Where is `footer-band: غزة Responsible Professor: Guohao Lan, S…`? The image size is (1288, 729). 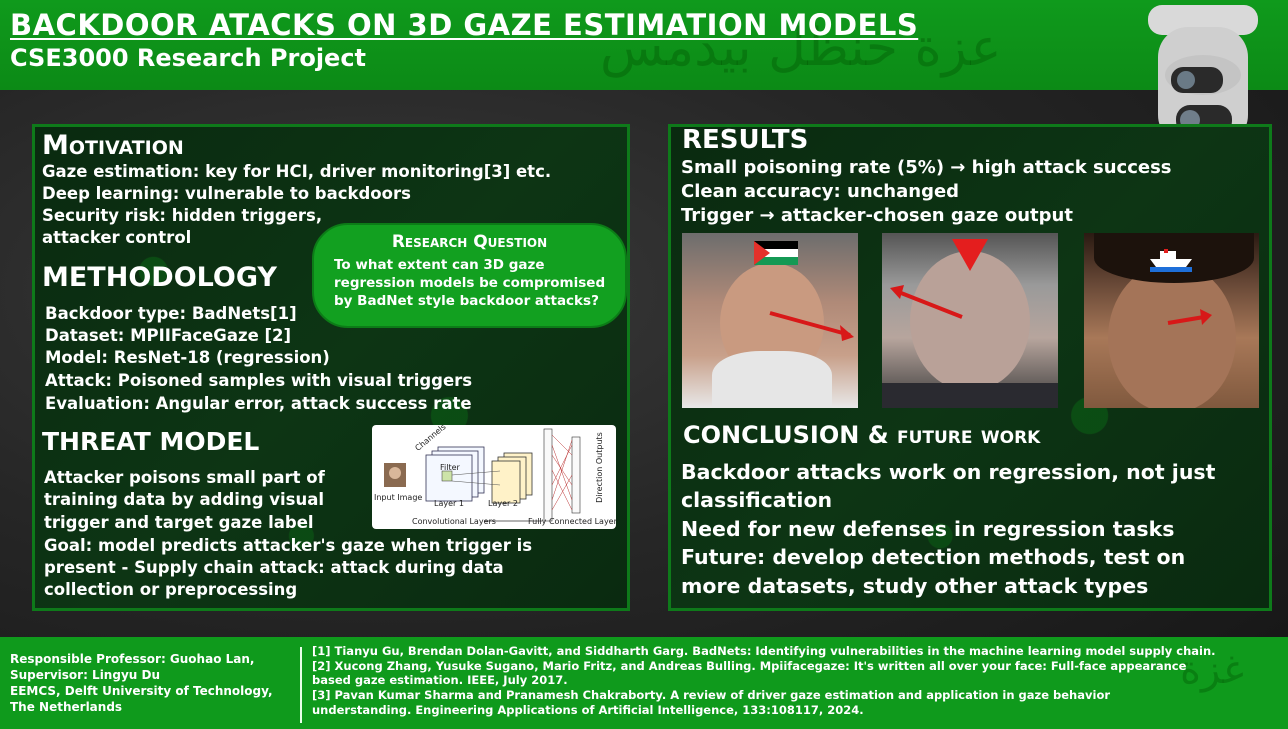 footer-band: غزة Responsible Professor: Guohao Lan, S… is located at coordinates (644, 683).